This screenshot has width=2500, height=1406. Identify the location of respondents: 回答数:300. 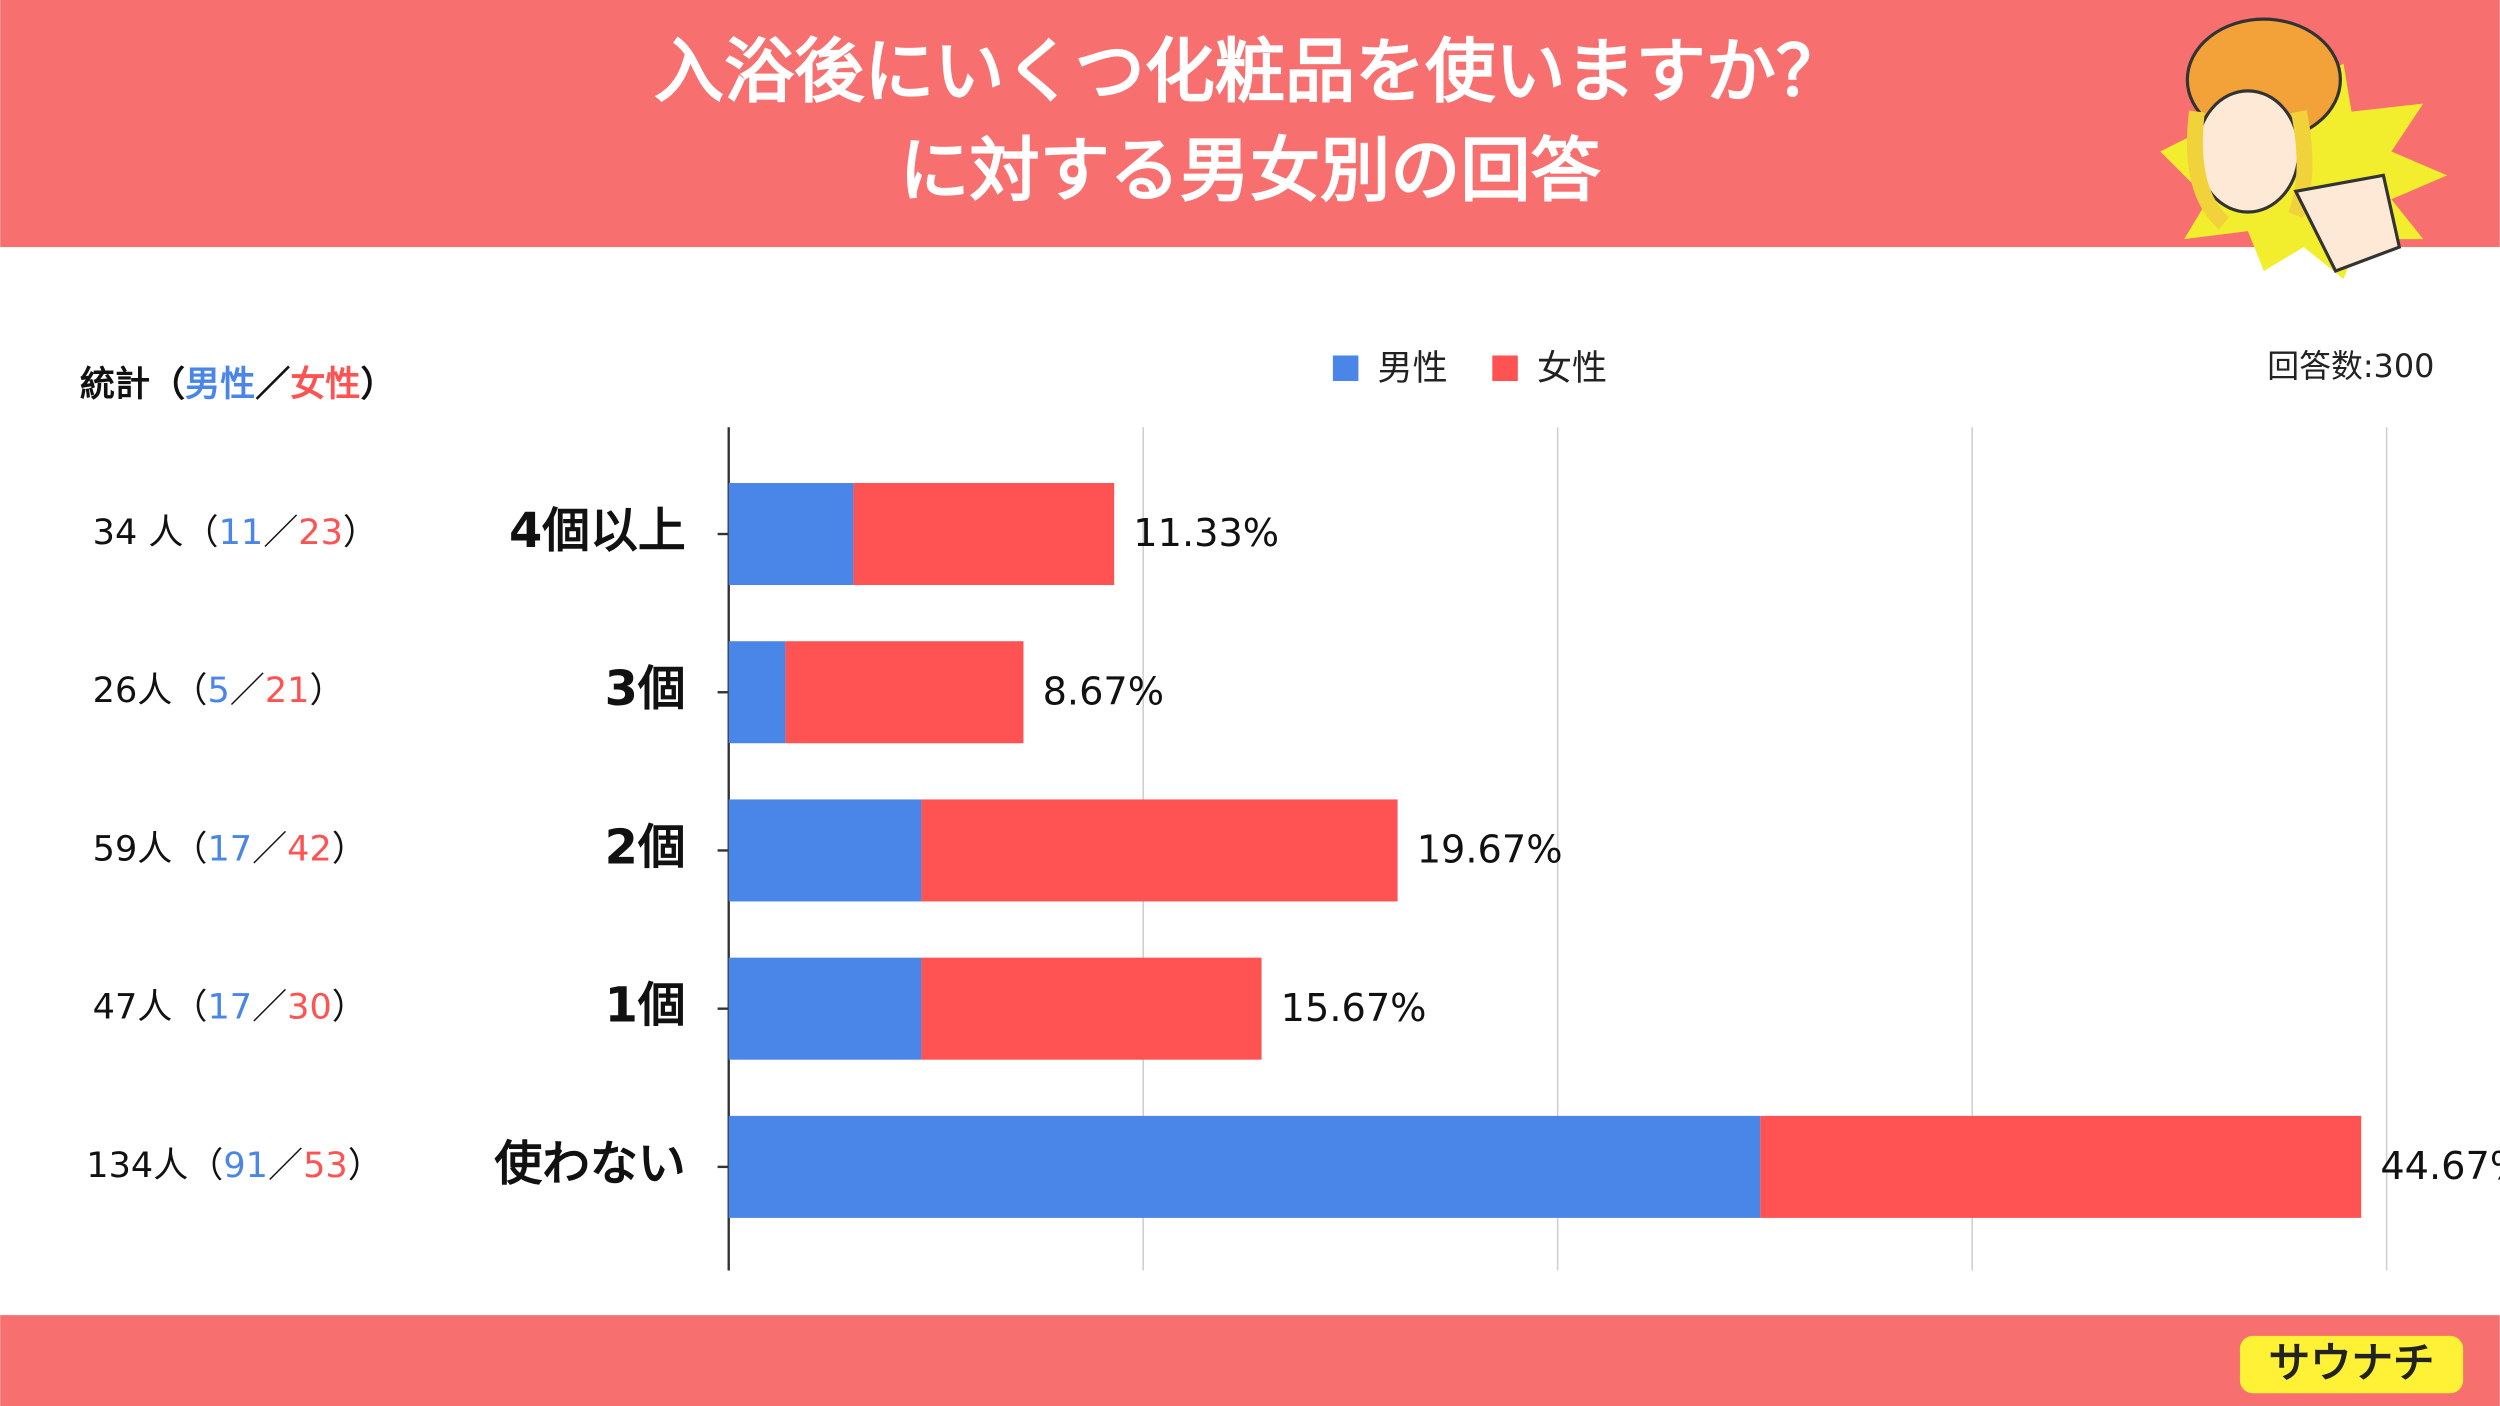
(2350, 366).